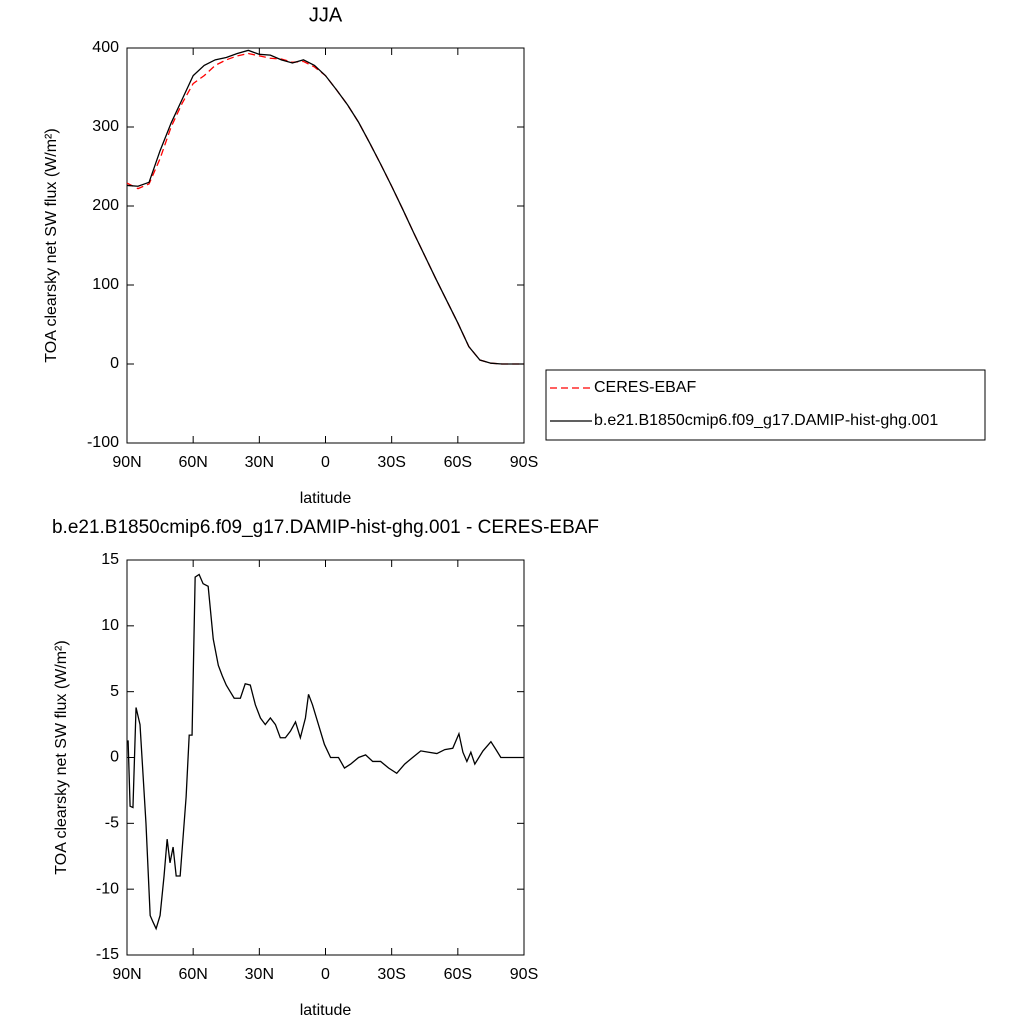 This screenshot has height=1024, width=1024. What do you see at coordinates (107, 954) in the screenshot?
I see `y-tick-label: -15` at bounding box center [107, 954].